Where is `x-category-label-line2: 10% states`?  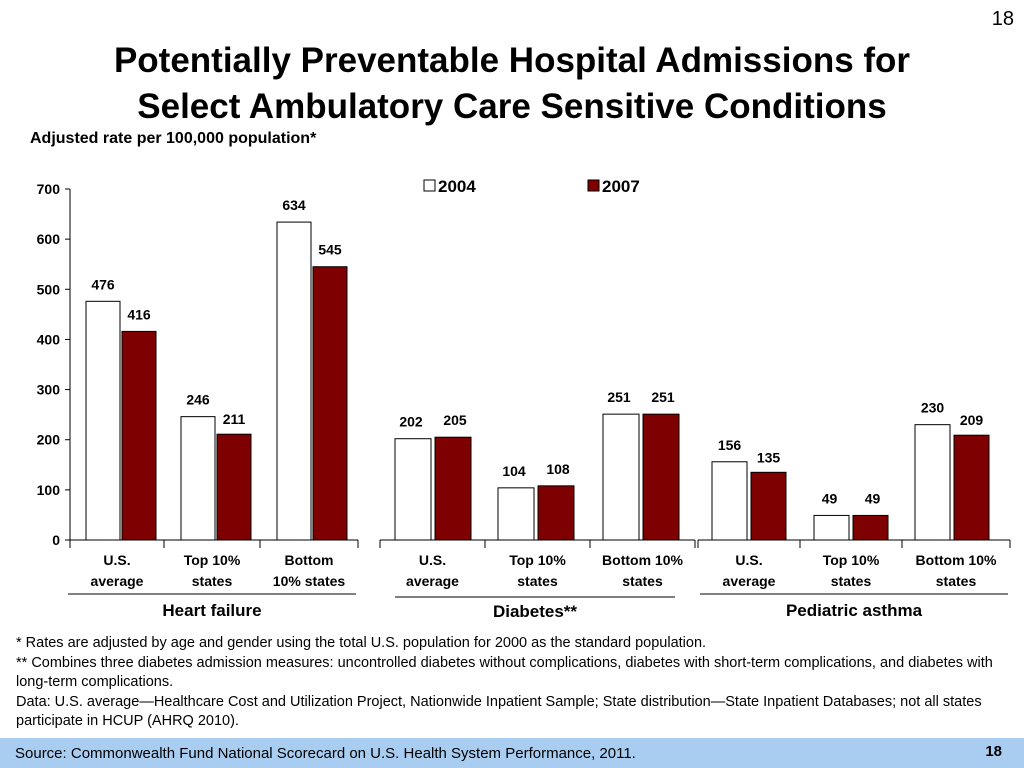 x-category-label-line2: 10% states is located at coordinates (309, 581).